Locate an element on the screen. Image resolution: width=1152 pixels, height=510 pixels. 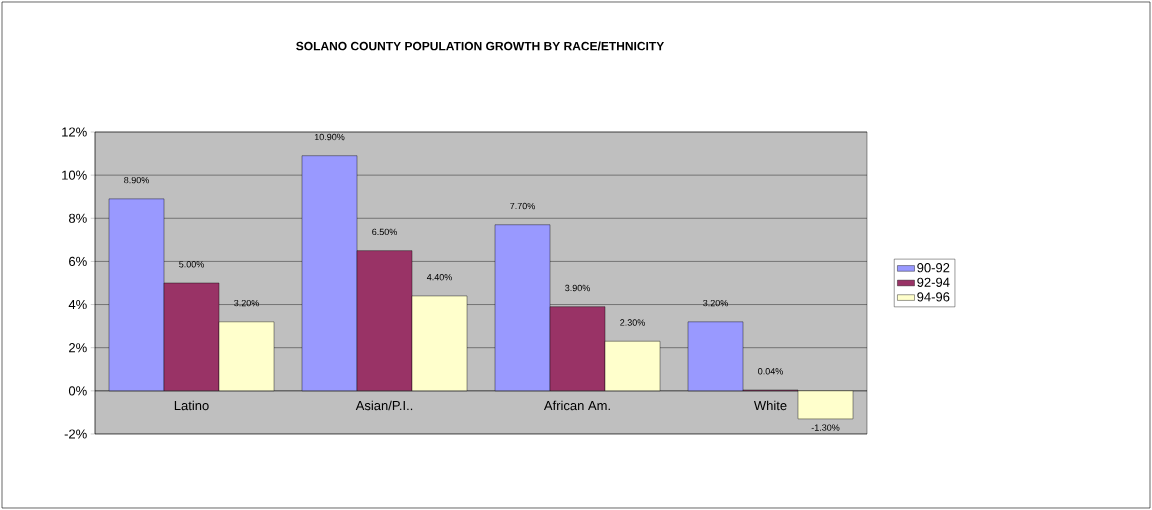
legend-label: 92-94 is located at coordinates (933, 282).